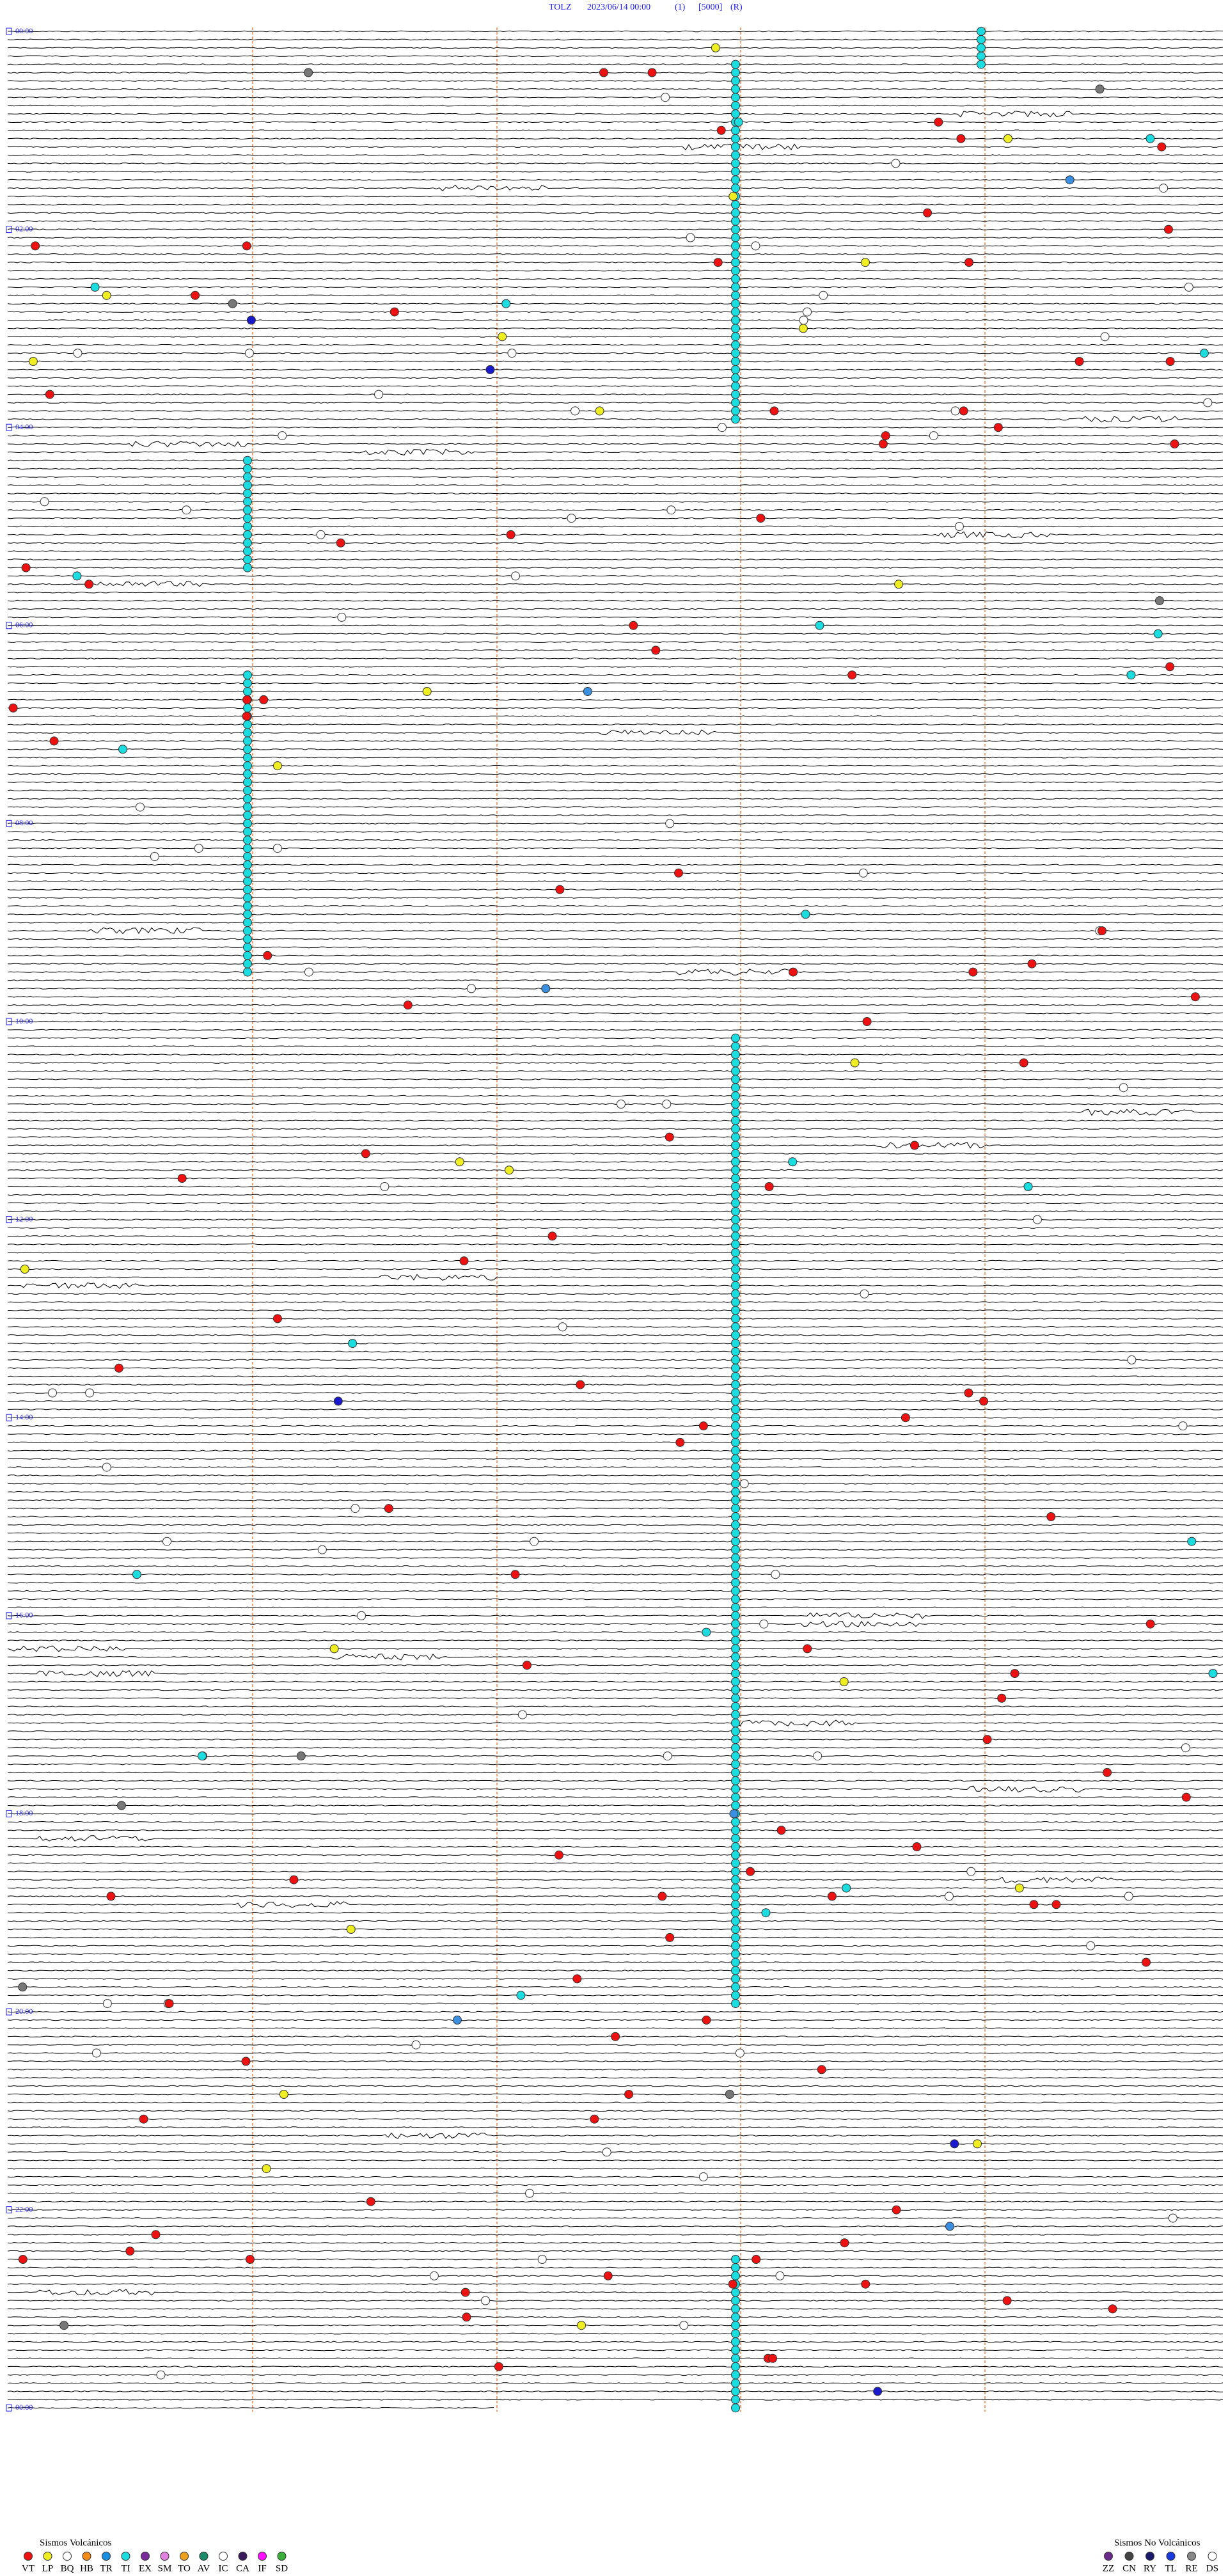 The height and width of the screenshot is (2576, 1228). I want to click on legend-code: TR, so click(106, 2568).